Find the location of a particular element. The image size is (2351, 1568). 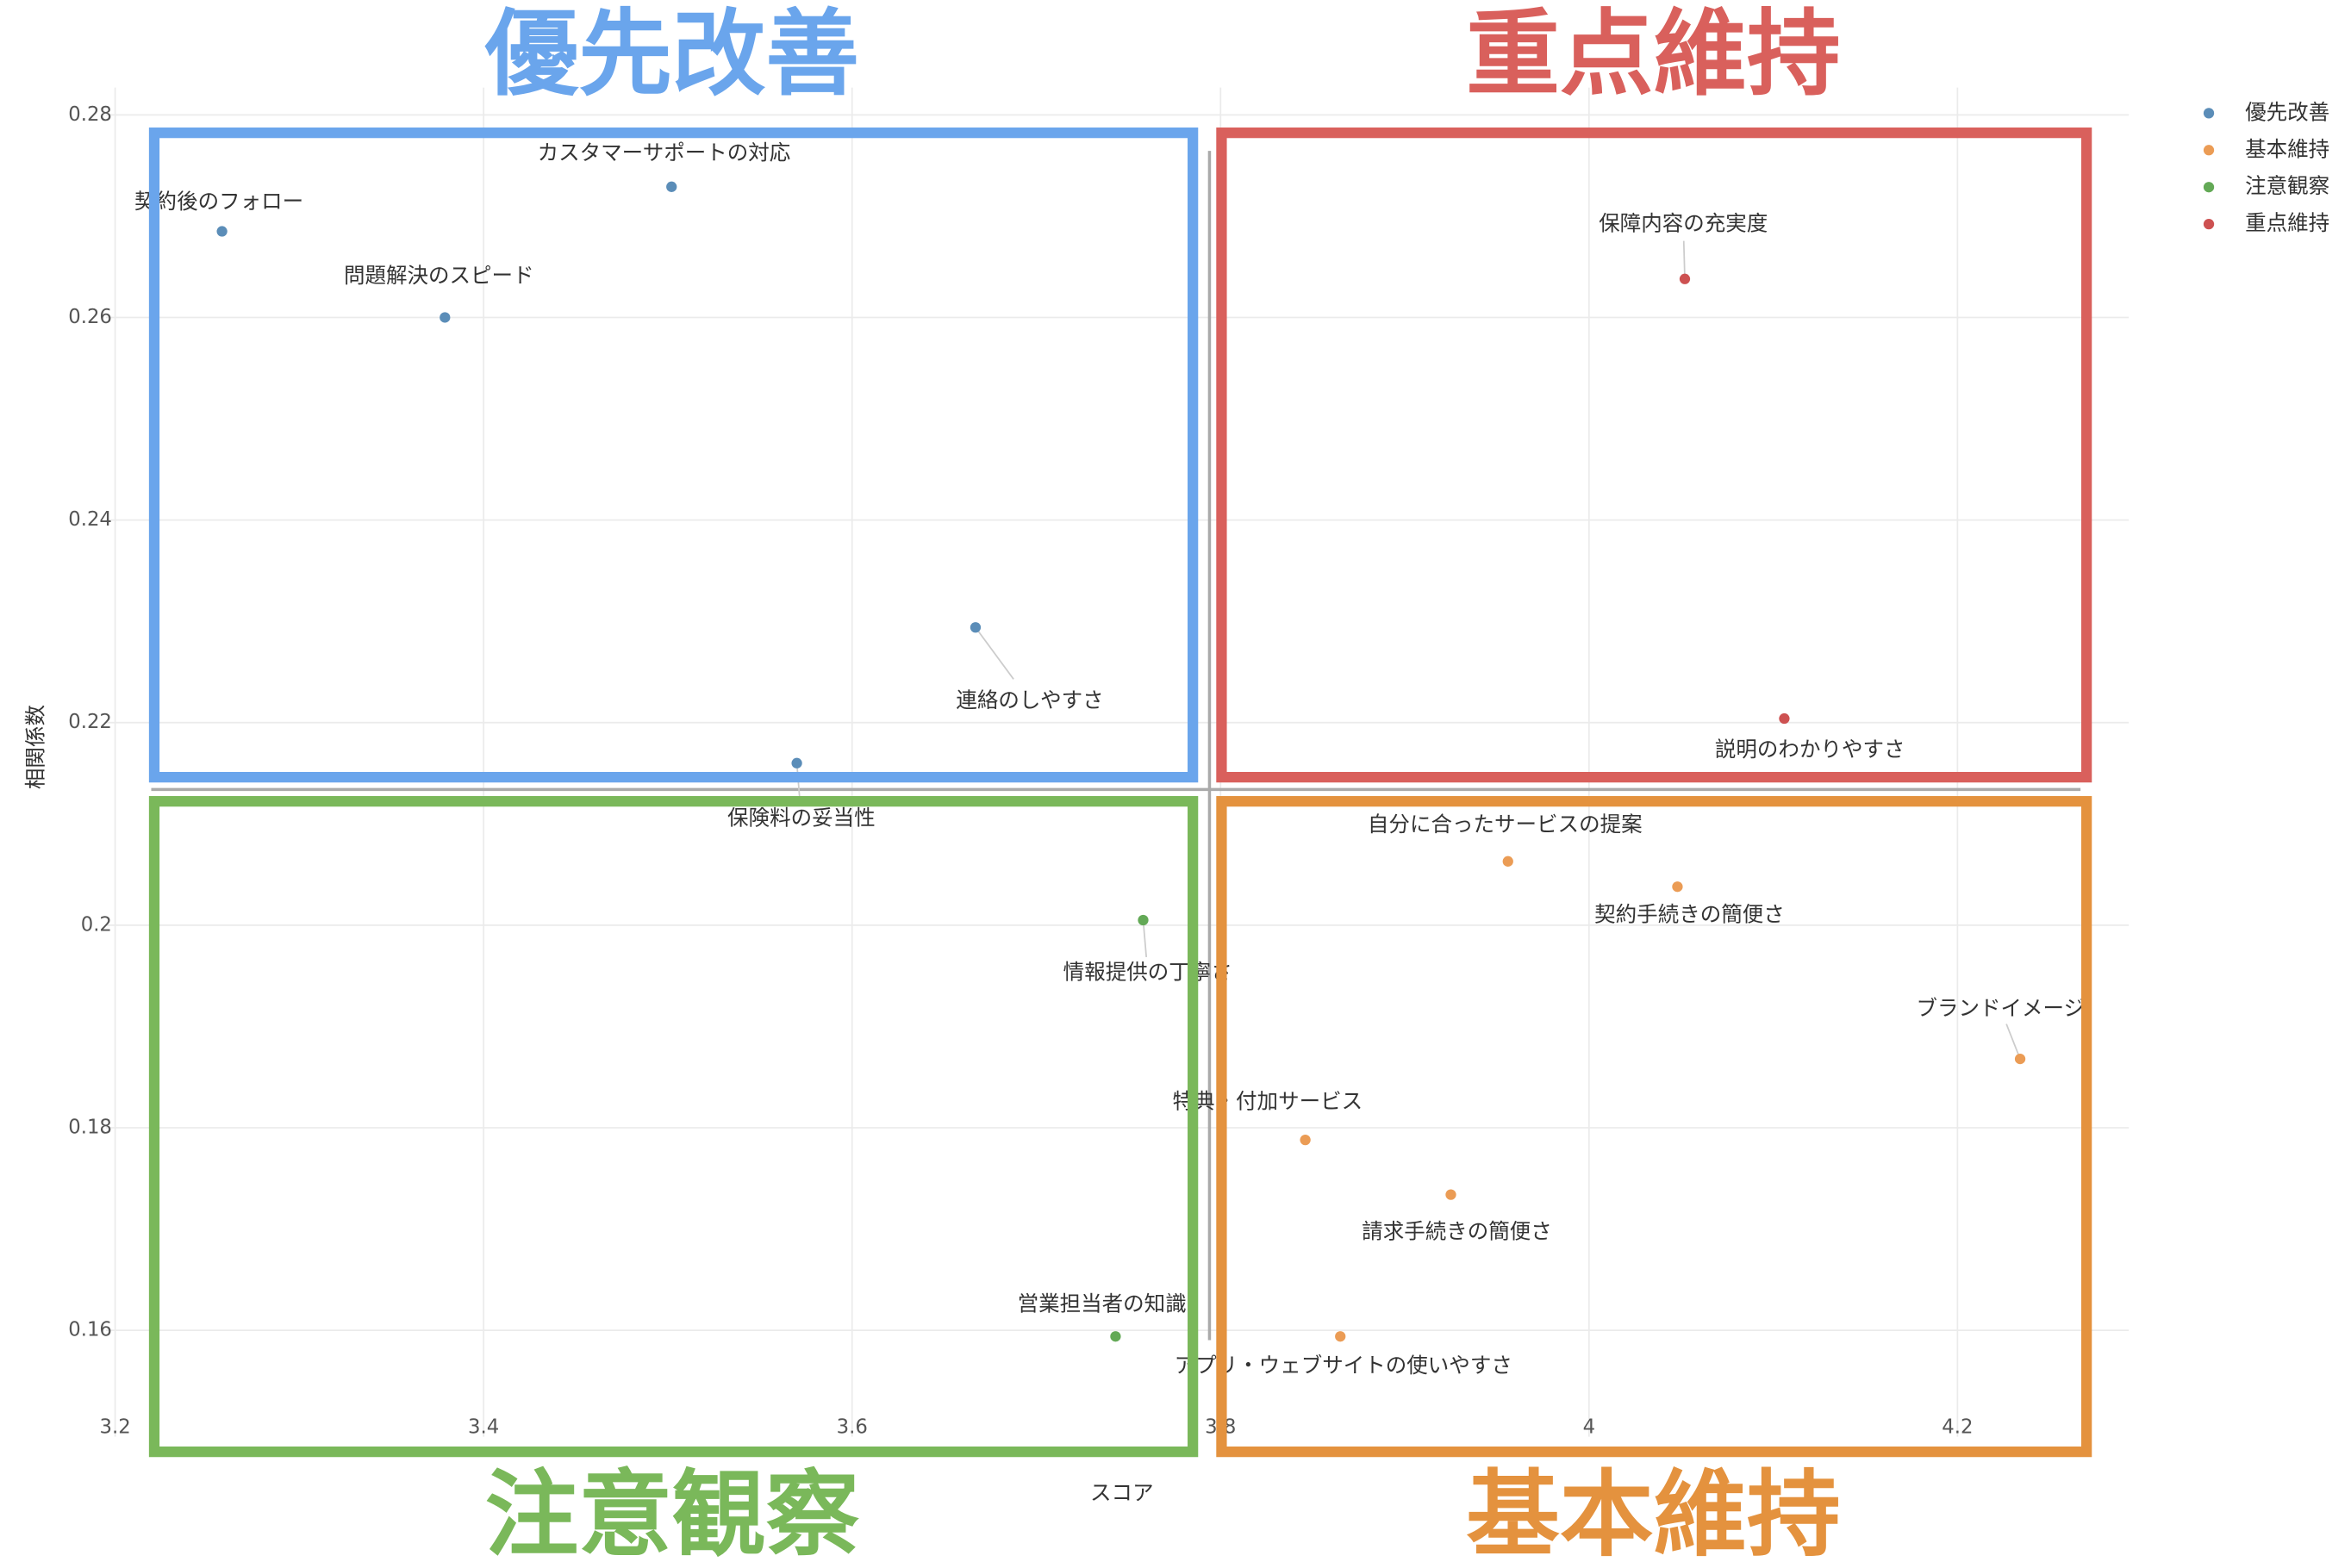

point-label: アプリ・ウェブサイトの使いやすさ is located at coordinates (1343, 1366).